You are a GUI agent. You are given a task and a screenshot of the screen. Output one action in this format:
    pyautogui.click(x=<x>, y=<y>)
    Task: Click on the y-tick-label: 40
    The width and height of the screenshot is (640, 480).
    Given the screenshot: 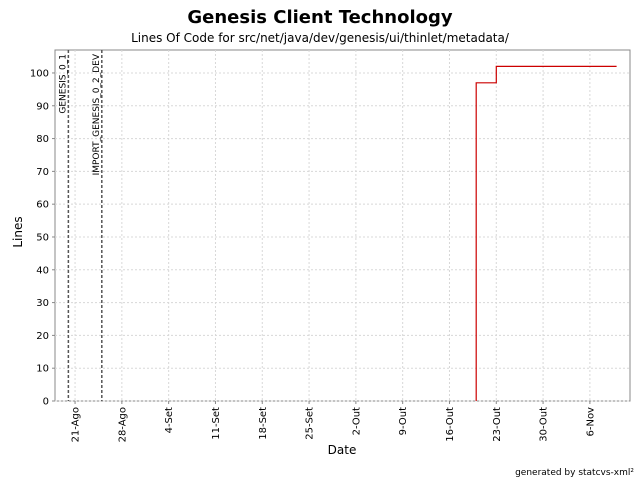 What is the action you would take?
    pyautogui.click(x=42, y=270)
    